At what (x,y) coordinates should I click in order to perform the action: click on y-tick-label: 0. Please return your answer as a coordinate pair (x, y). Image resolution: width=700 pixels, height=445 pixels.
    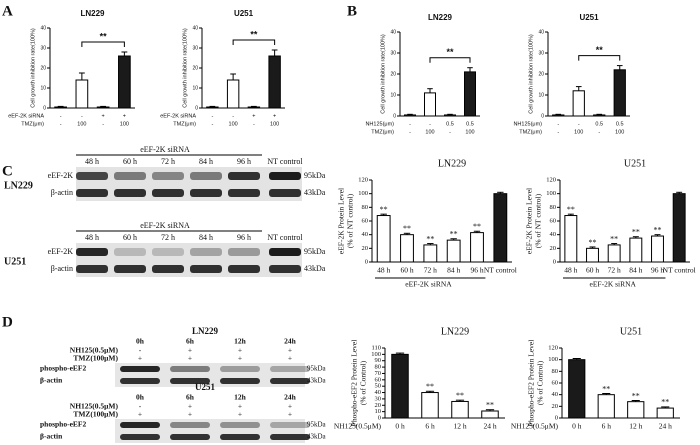
    Looking at the image, I should click on (554, 261).